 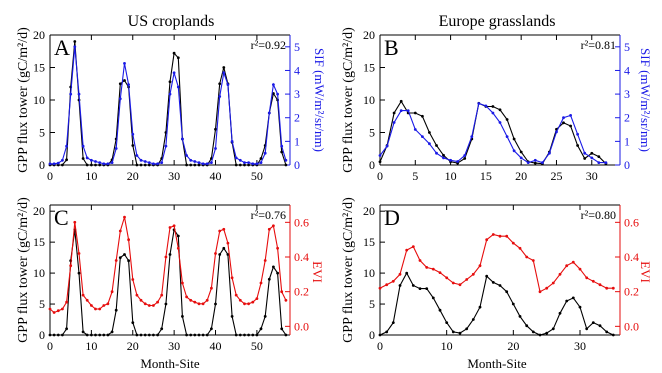 What do you see at coordinates (317, 272) in the screenshot?
I see `evi-axis-label-c: EVI` at bounding box center [317, 272].